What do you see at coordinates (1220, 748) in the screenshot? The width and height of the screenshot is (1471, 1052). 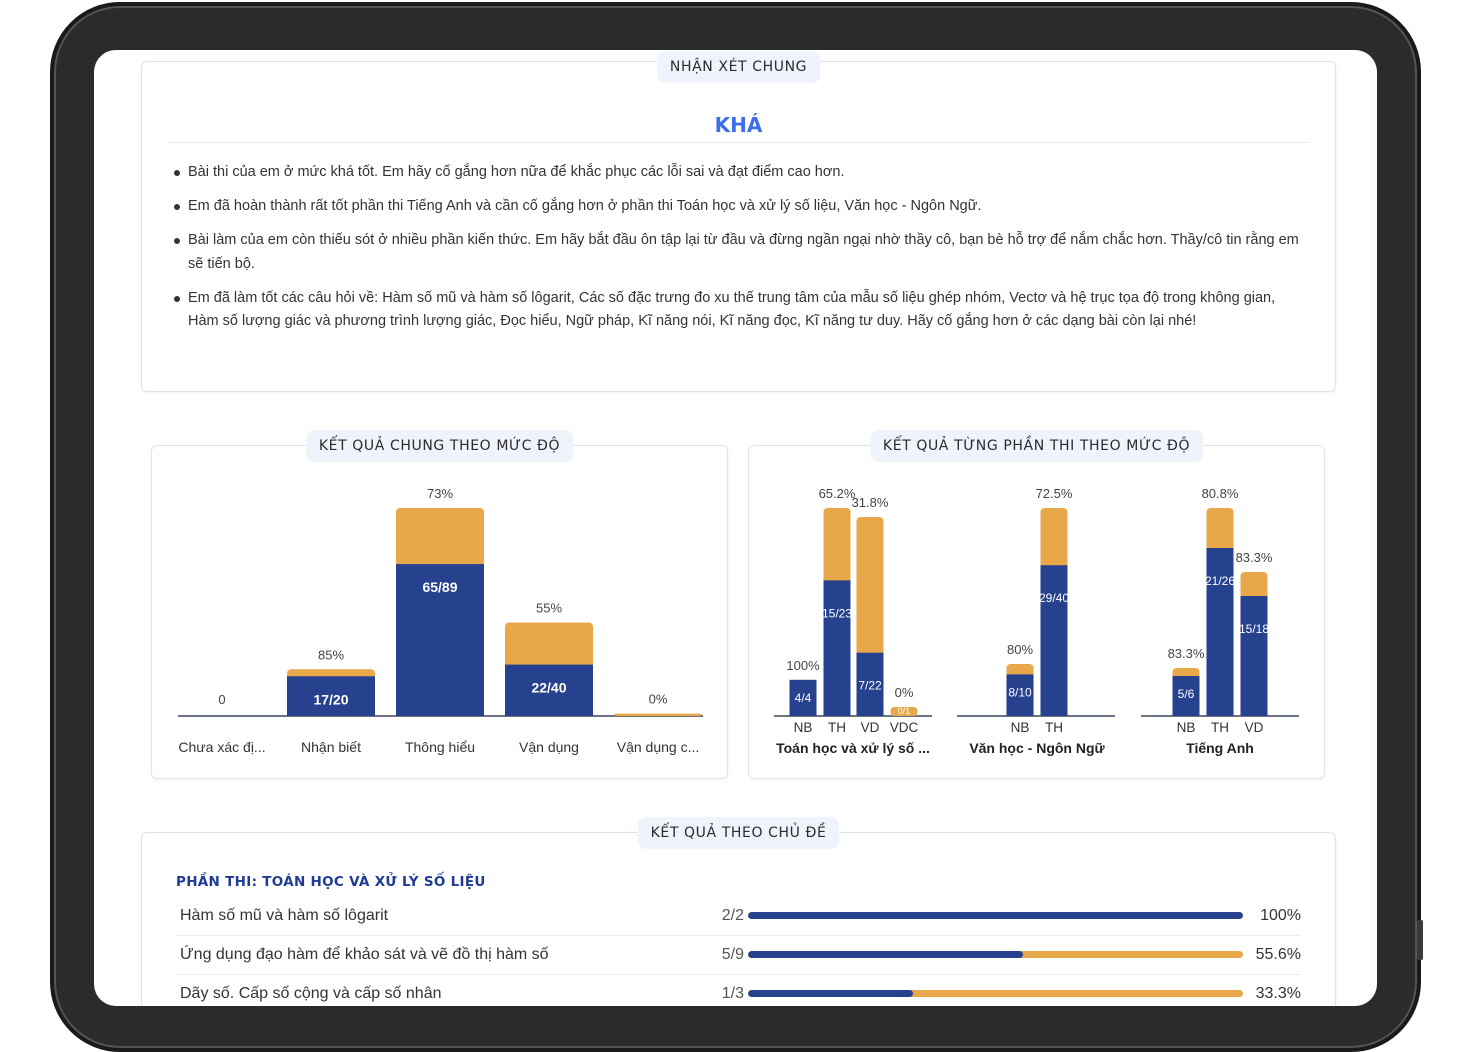 I see `section-name-label: Tiếng Anh` at bounding box center [1220, 748].